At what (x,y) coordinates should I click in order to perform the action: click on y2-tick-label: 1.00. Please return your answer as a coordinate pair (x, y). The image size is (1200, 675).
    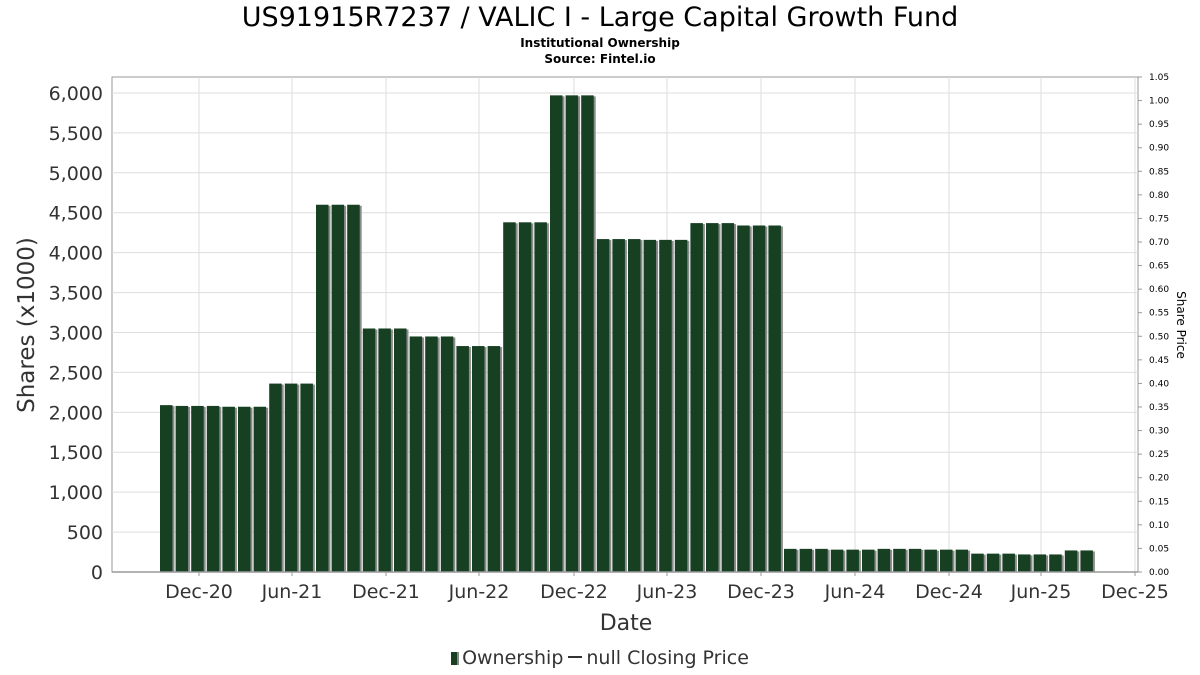
    Looking at the image, I should click on (1159, 102).